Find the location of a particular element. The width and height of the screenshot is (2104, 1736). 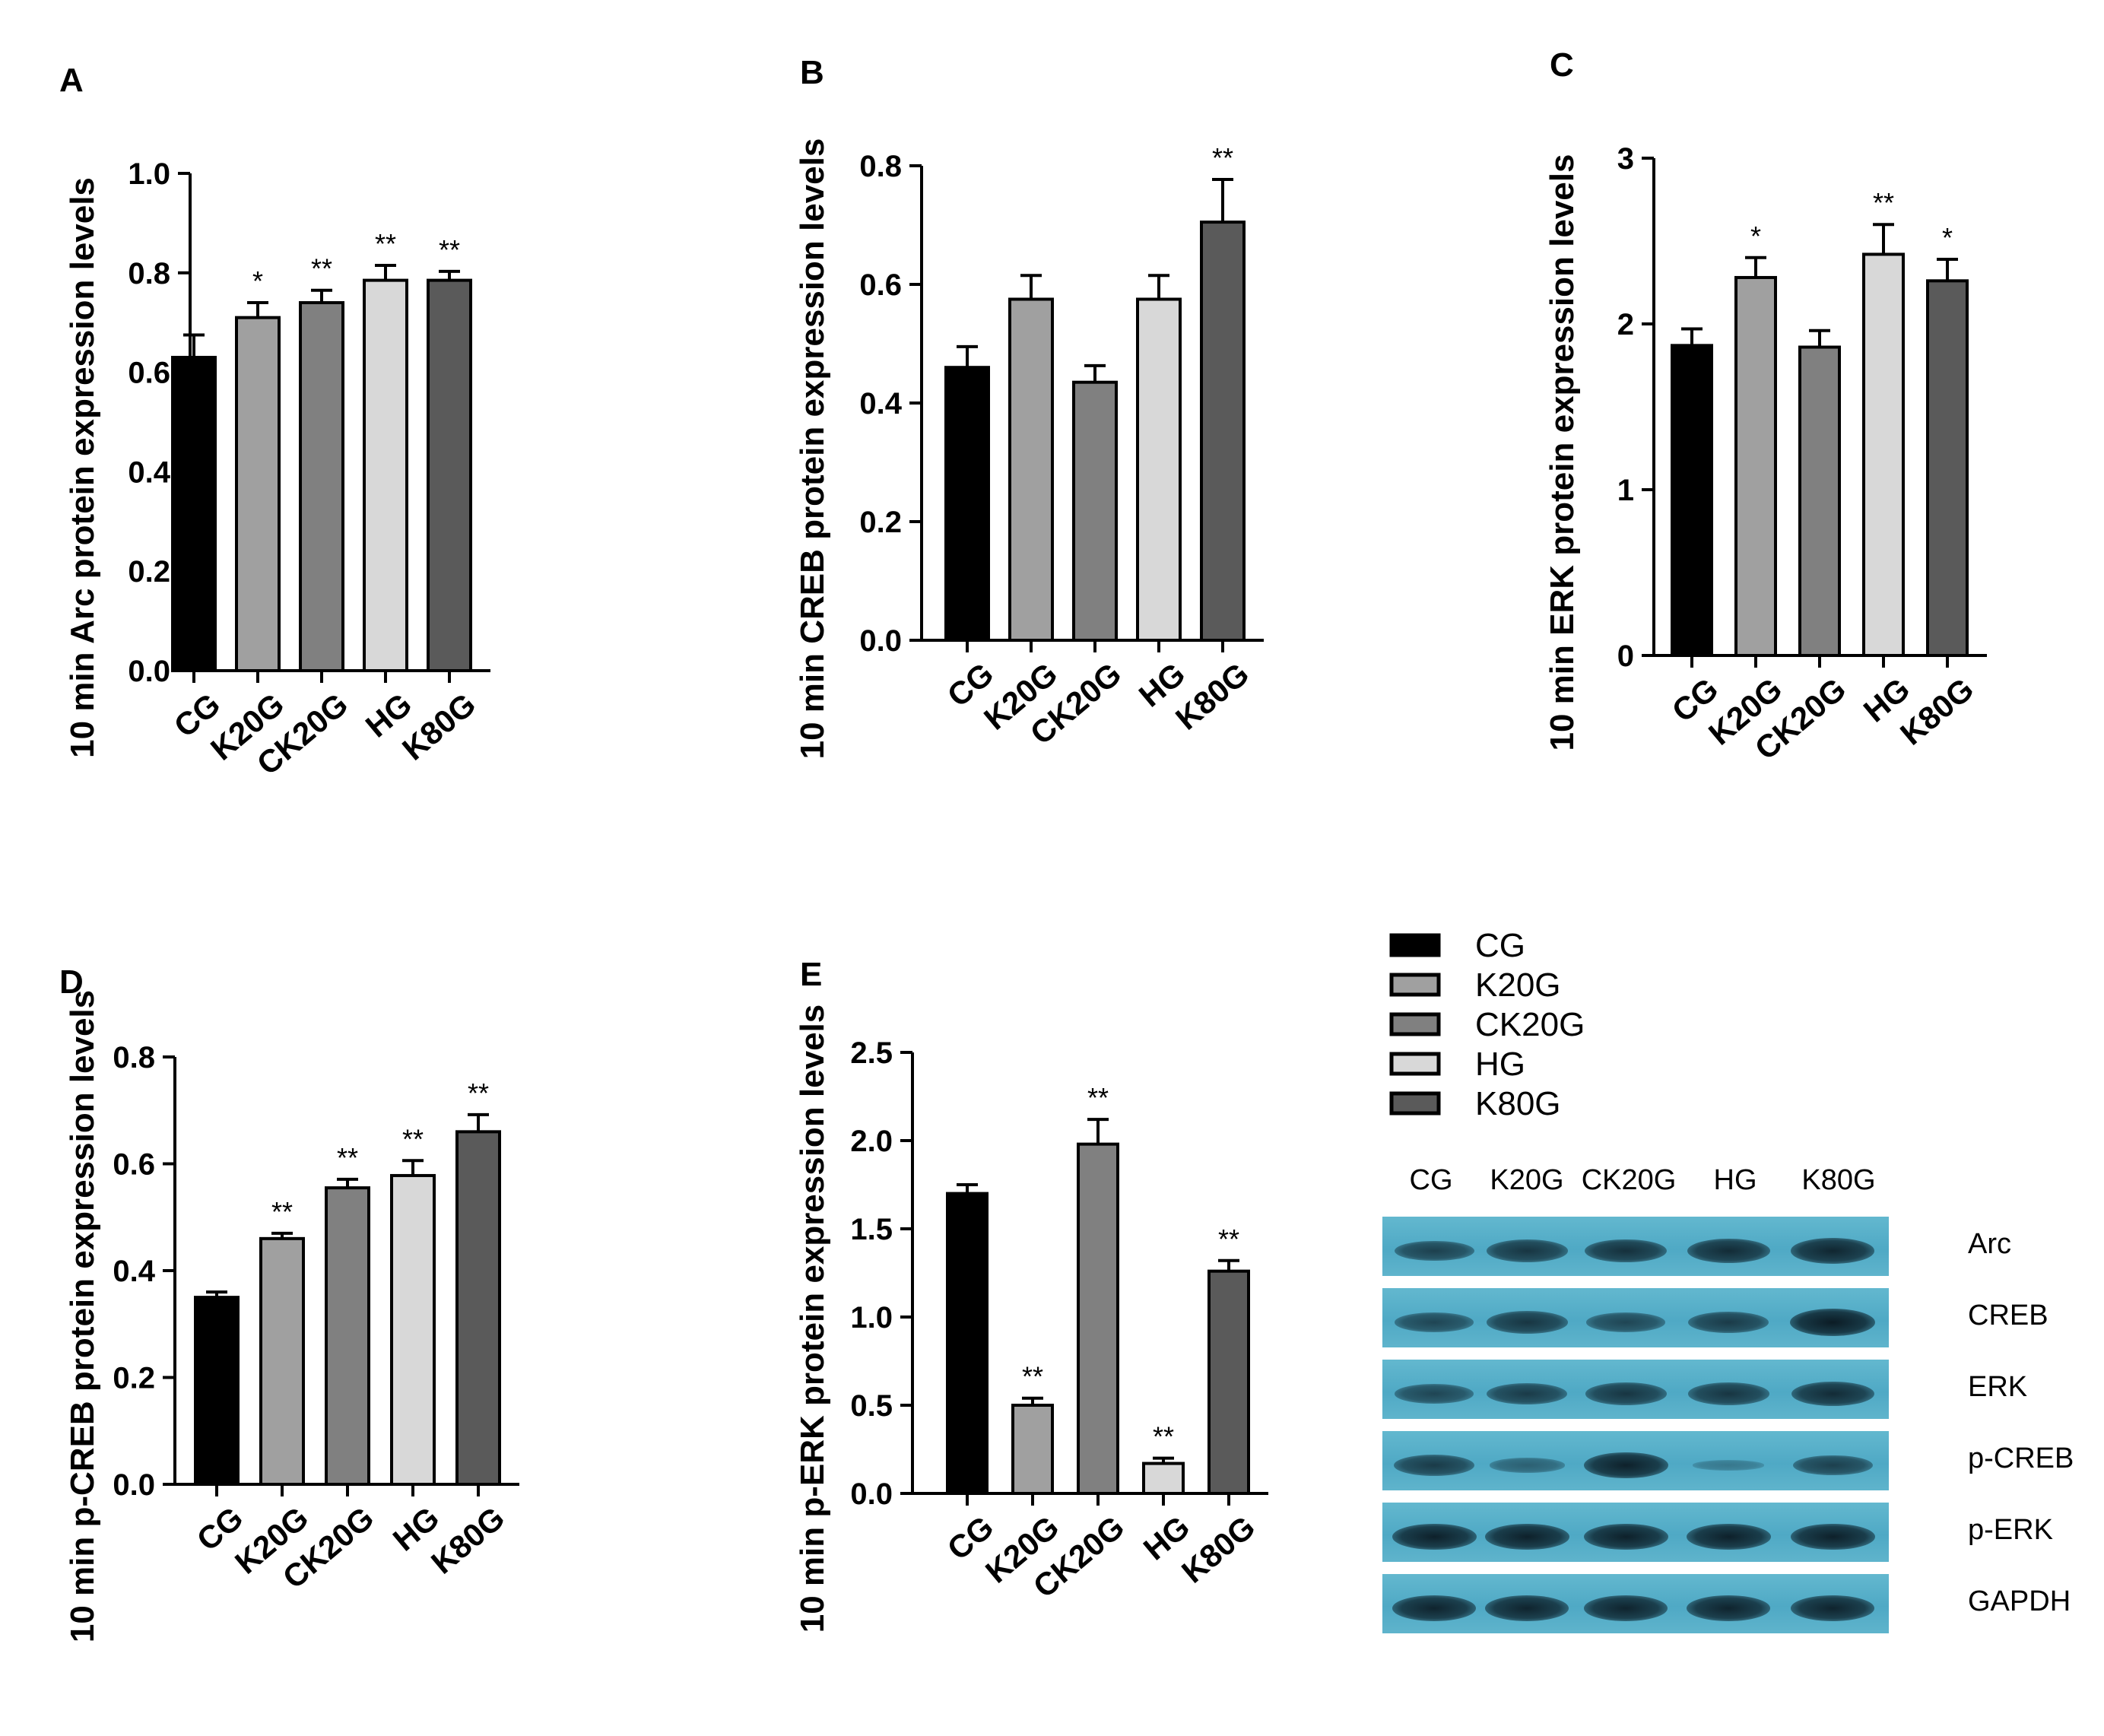

blot-lane-label: K80G is located at coordinates (1838, 1180).